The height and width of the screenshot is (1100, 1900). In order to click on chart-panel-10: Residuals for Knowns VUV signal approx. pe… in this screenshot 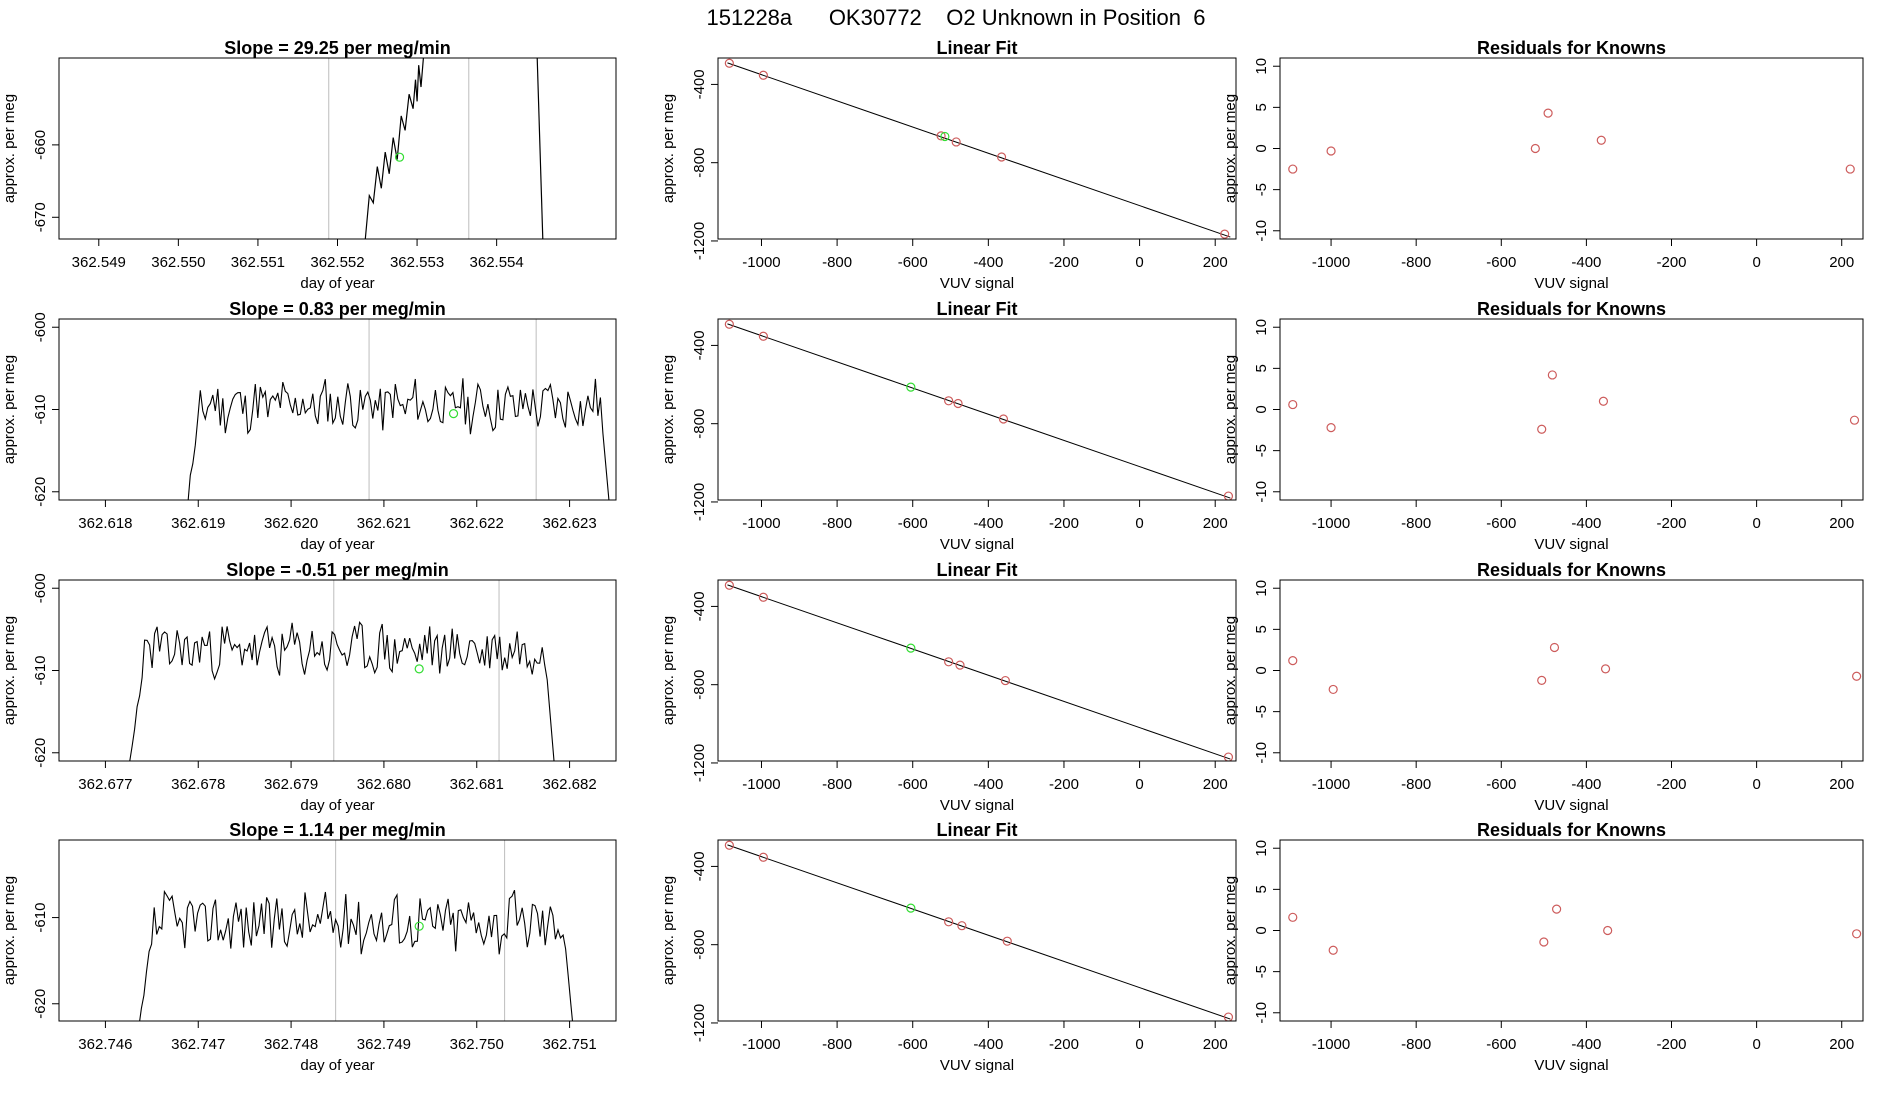, I will do `click(1543, 426)`.